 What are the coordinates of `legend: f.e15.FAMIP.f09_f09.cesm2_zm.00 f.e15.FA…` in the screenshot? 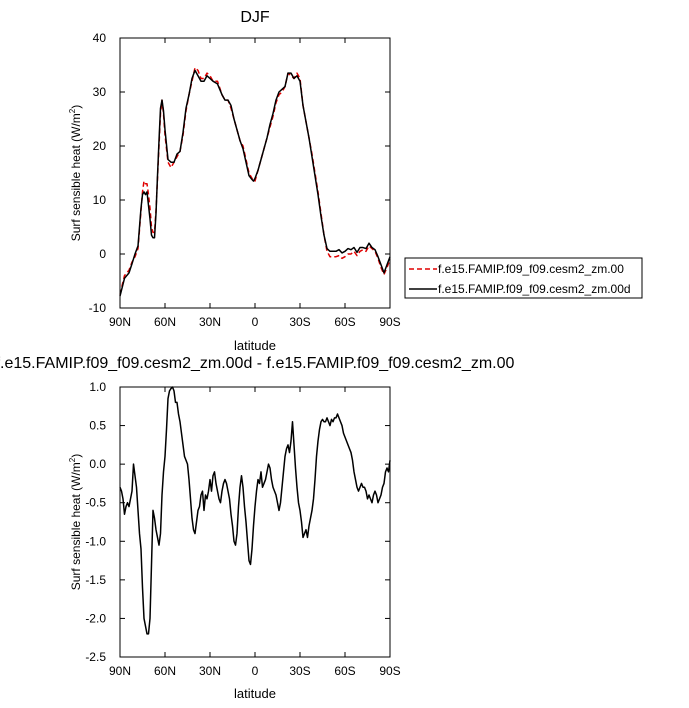 It's located at (523, 278).